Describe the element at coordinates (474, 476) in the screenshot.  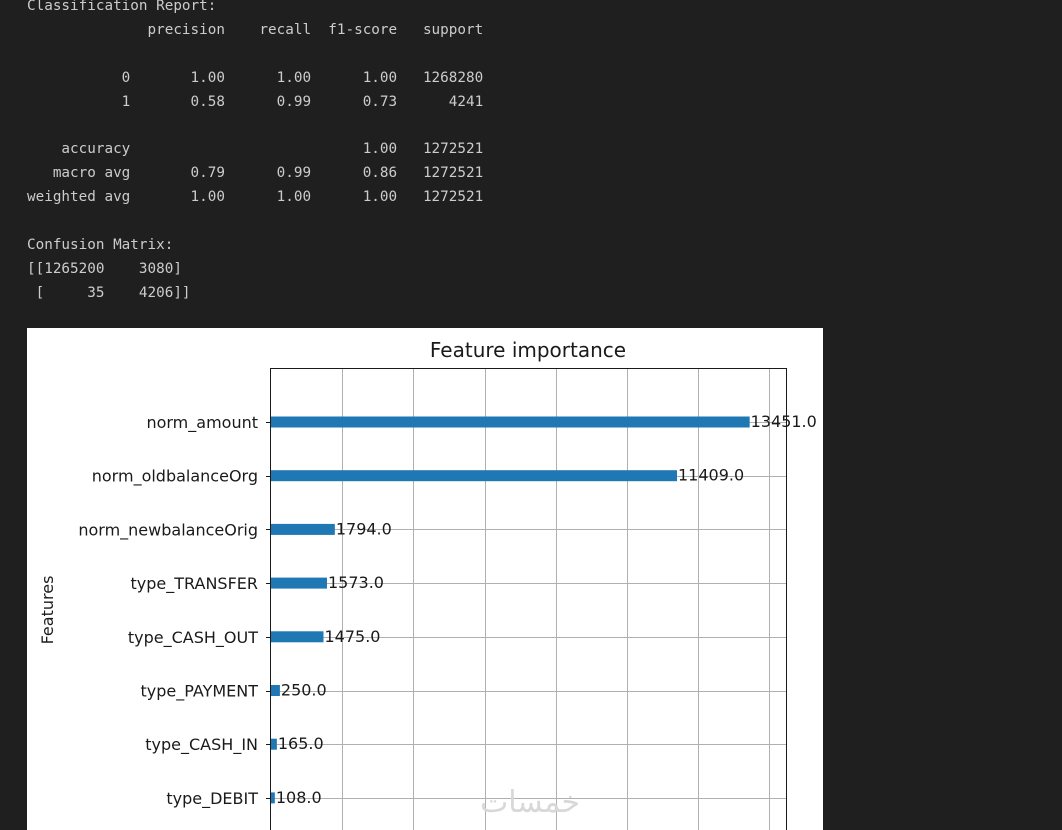
I see `bar-norm_oldbalanceOrg` at that location.